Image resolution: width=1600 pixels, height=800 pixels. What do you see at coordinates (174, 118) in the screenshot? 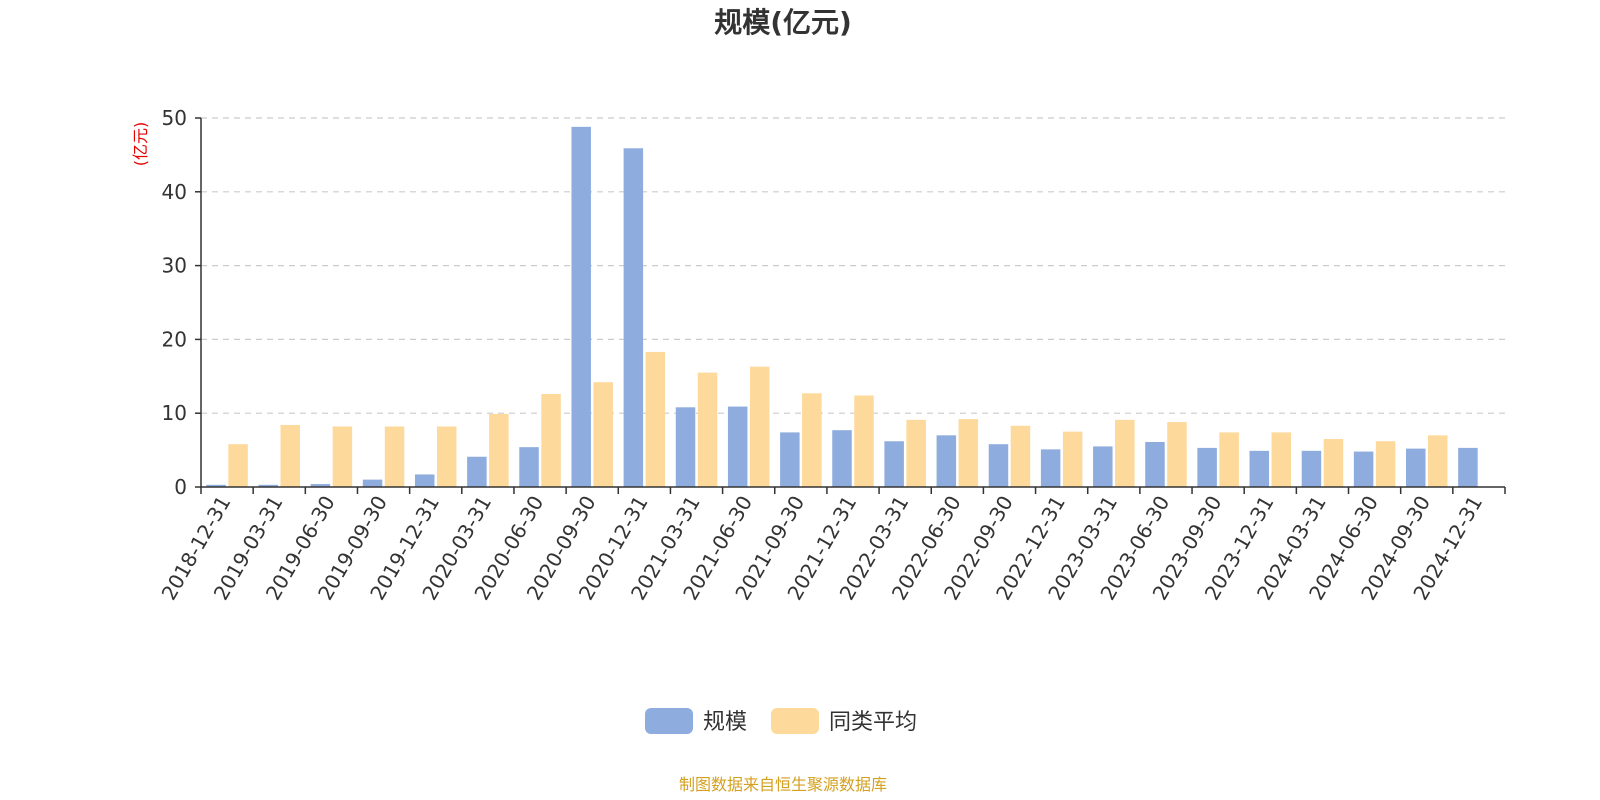
I see `y-tick-label: 50` at bounding box center [174, 118].